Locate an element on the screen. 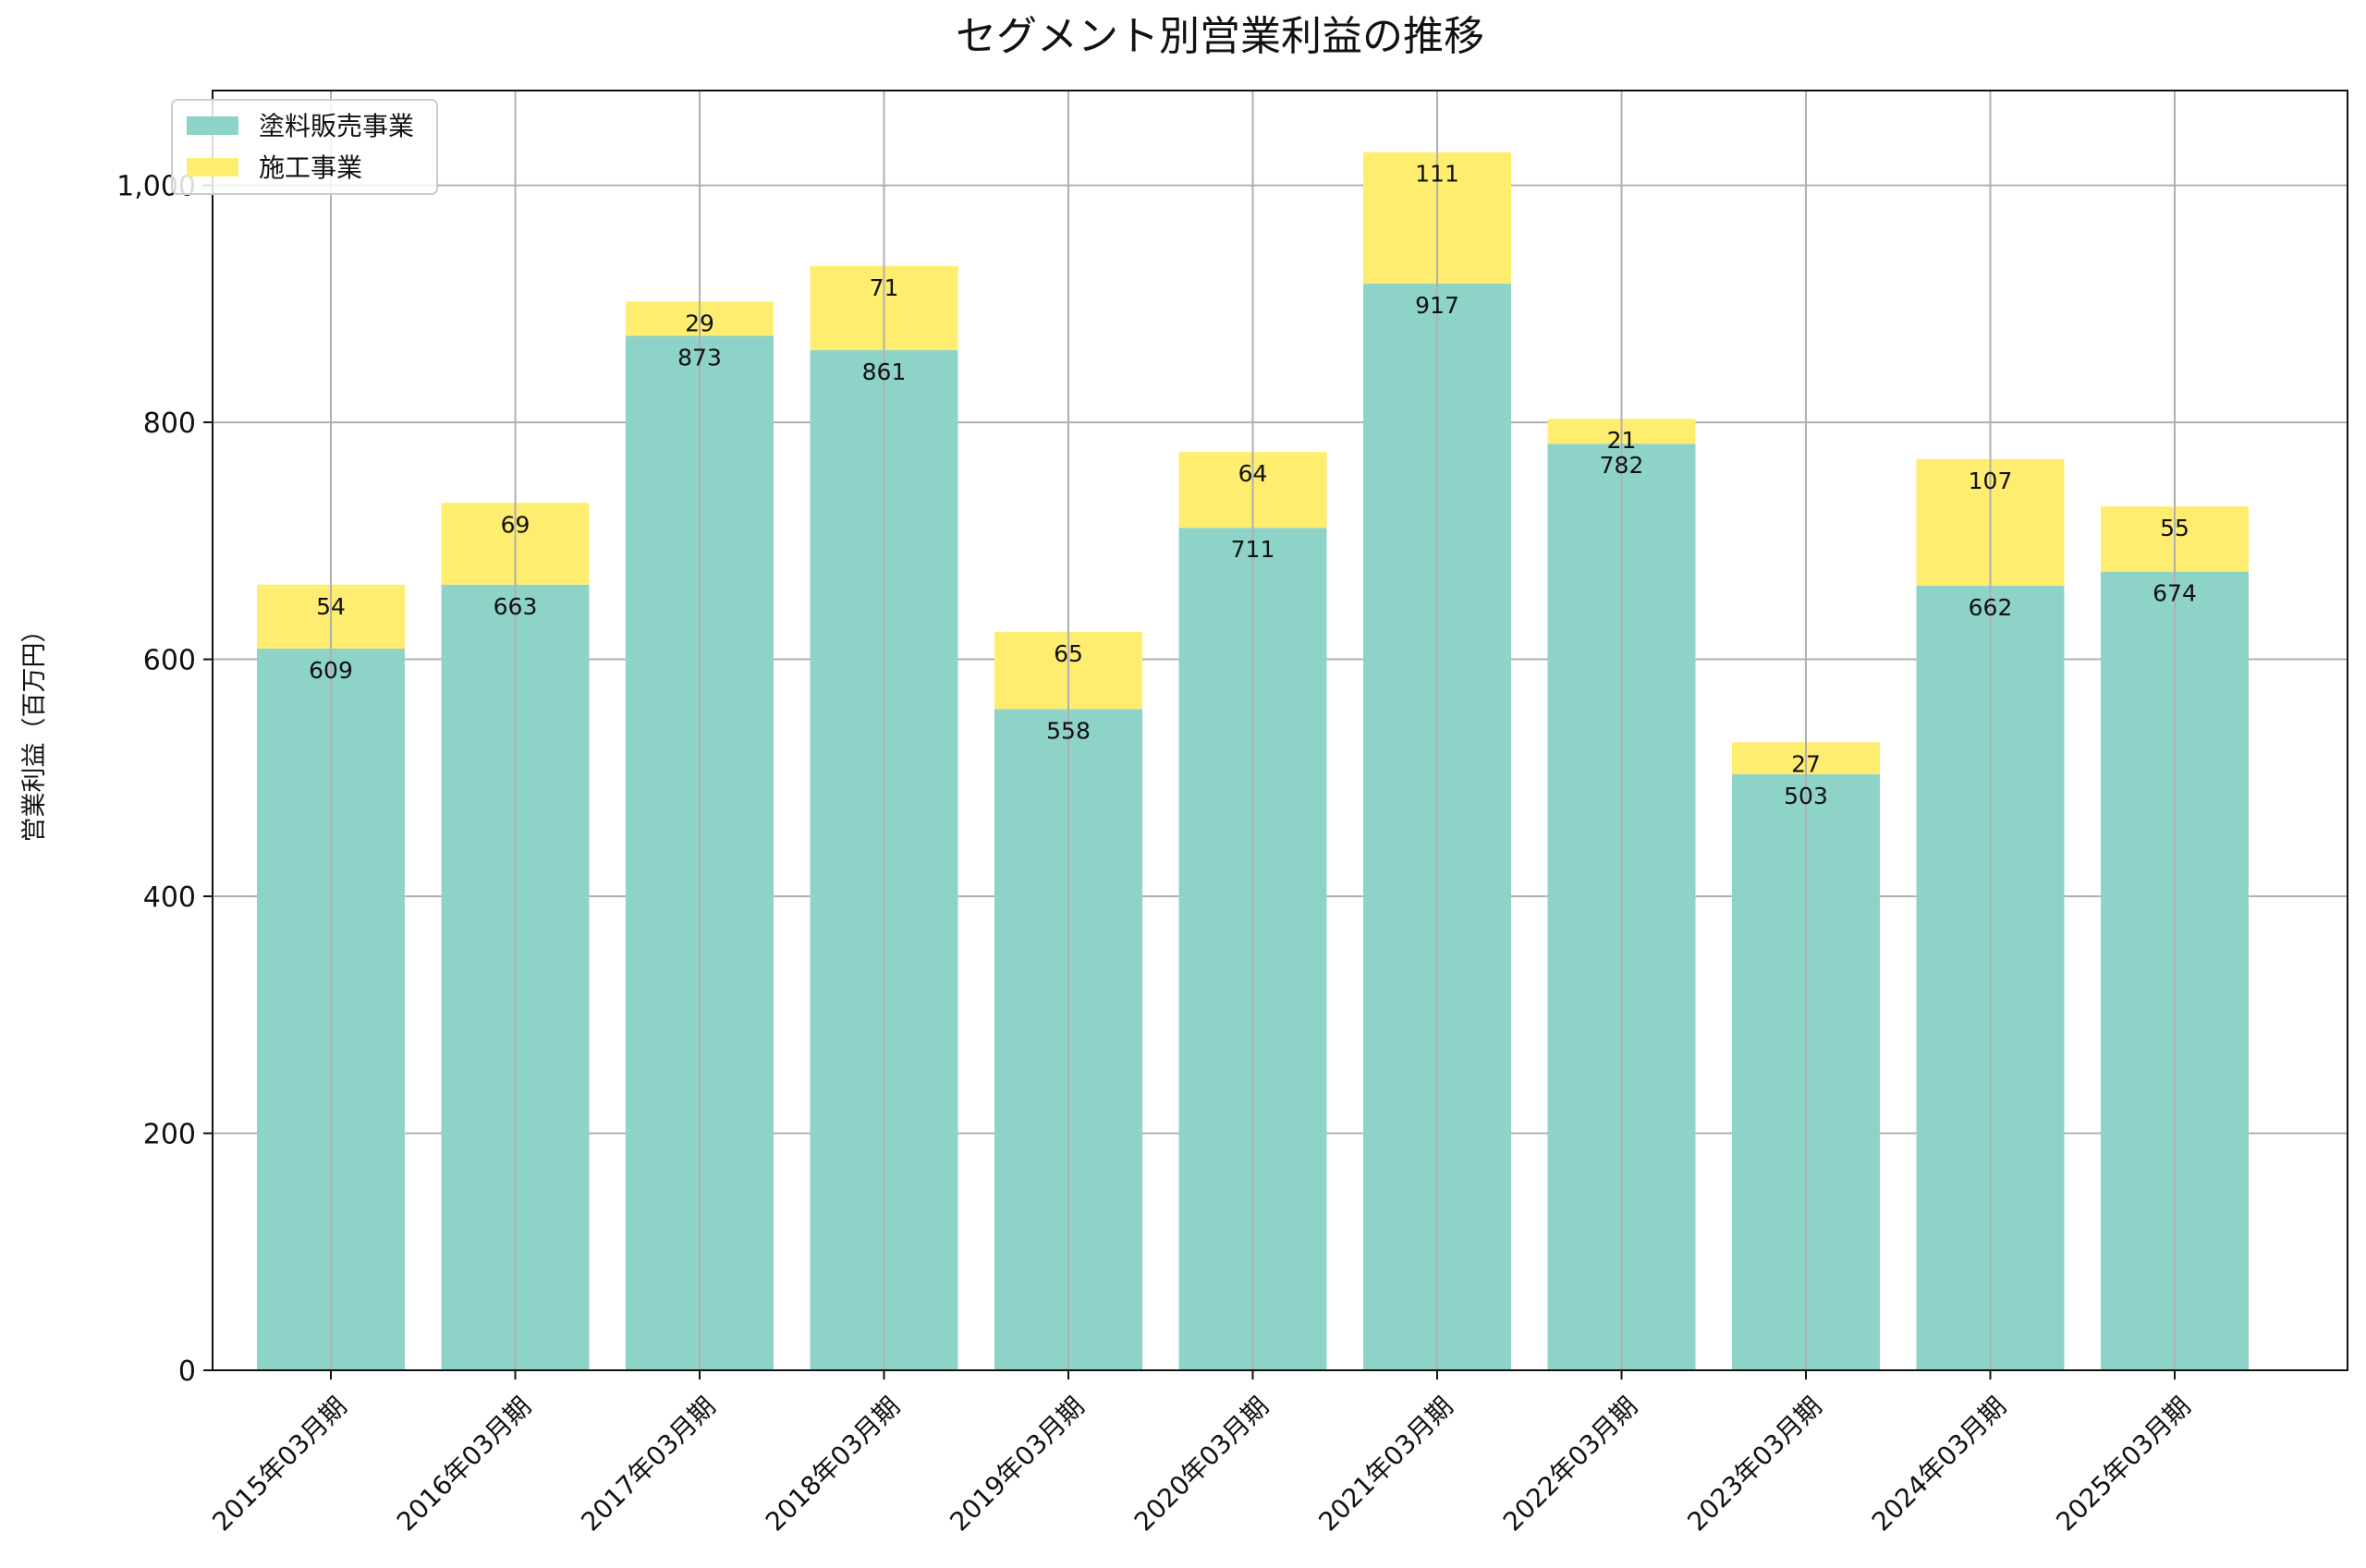  data-label-paint-sales: 662 is located at coordinates (1991, 607).